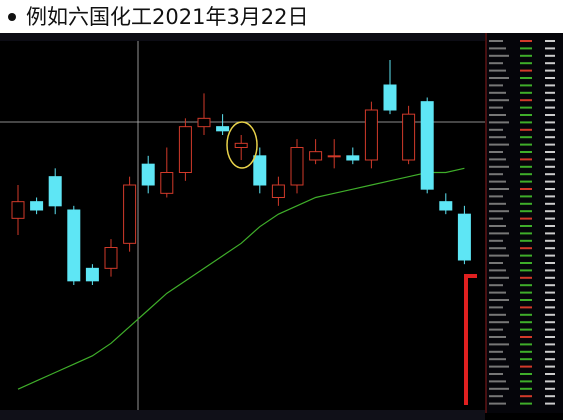  Describe the element at coordinates (470, 339) in the screenshot. I see `red-bracket` at that location.